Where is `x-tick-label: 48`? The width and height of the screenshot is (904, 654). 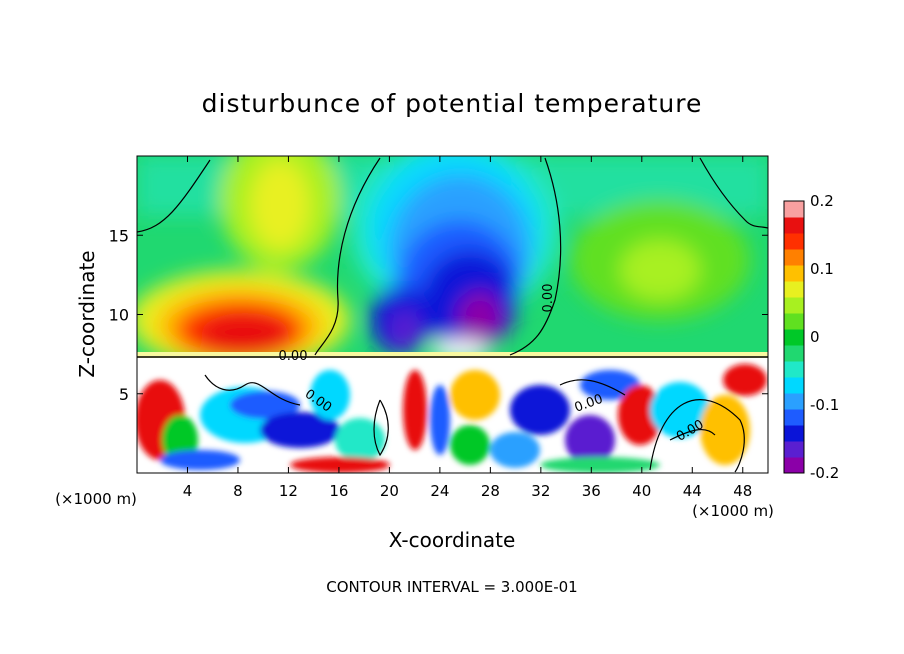
x-tick-label: 48 is located at coordinates (742, 491).